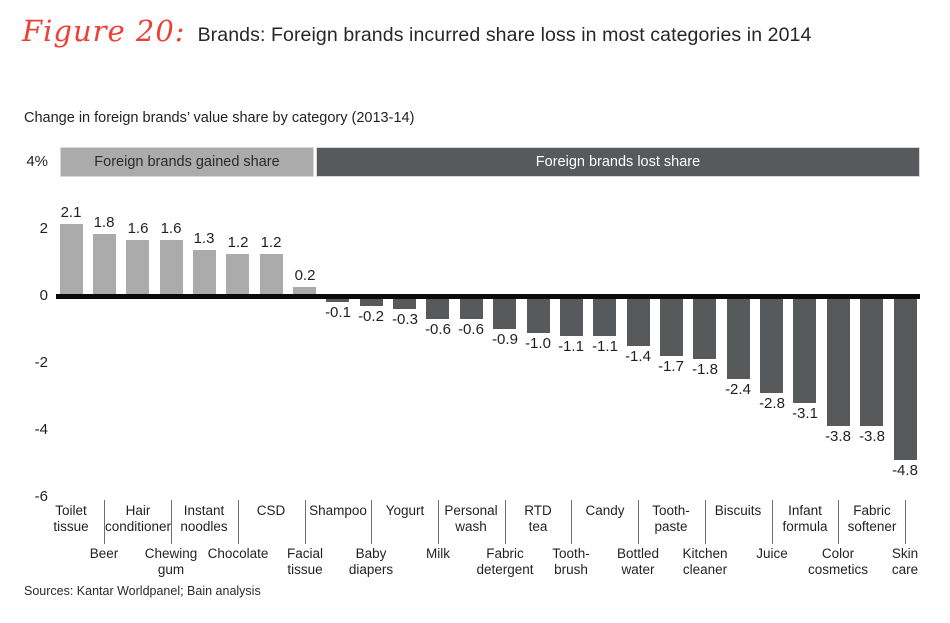 The image size is (950, 623). Describe the element at coordinates (137, 267) in the screenshot. I see `bar-hair-conditioner` at that location.